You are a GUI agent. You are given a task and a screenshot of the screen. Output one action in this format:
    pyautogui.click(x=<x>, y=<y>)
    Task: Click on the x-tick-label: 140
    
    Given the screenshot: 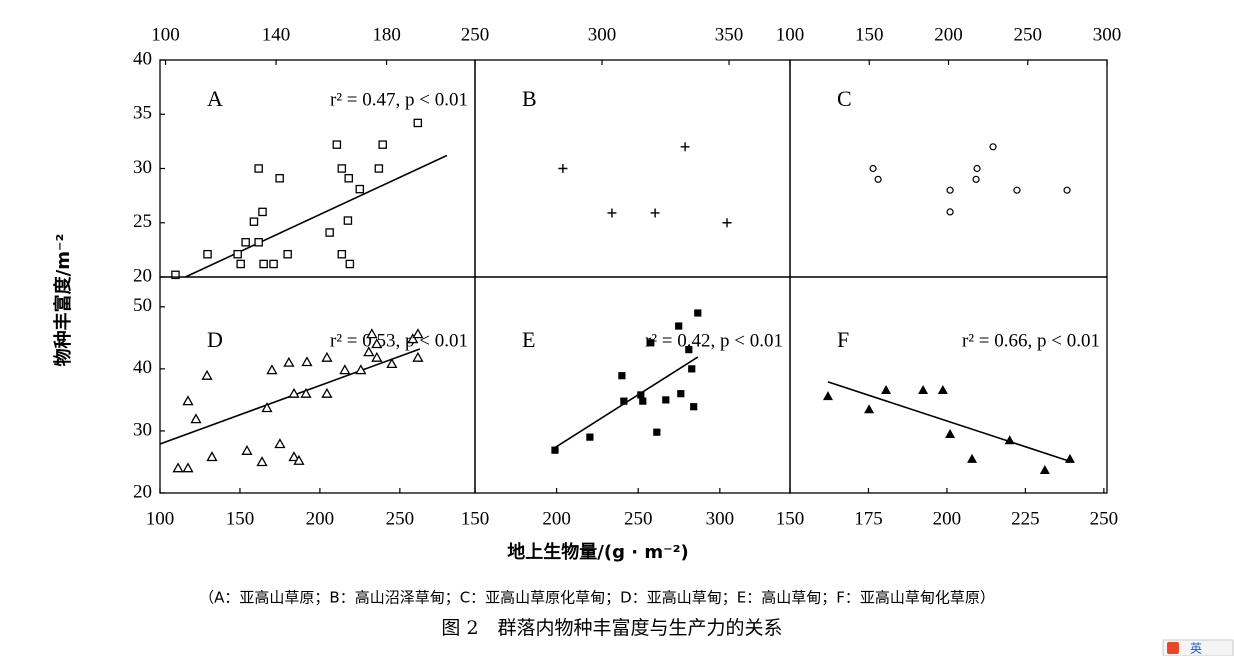 What is the action you would take?
    pyautogui.click(x=276, y=34)
    